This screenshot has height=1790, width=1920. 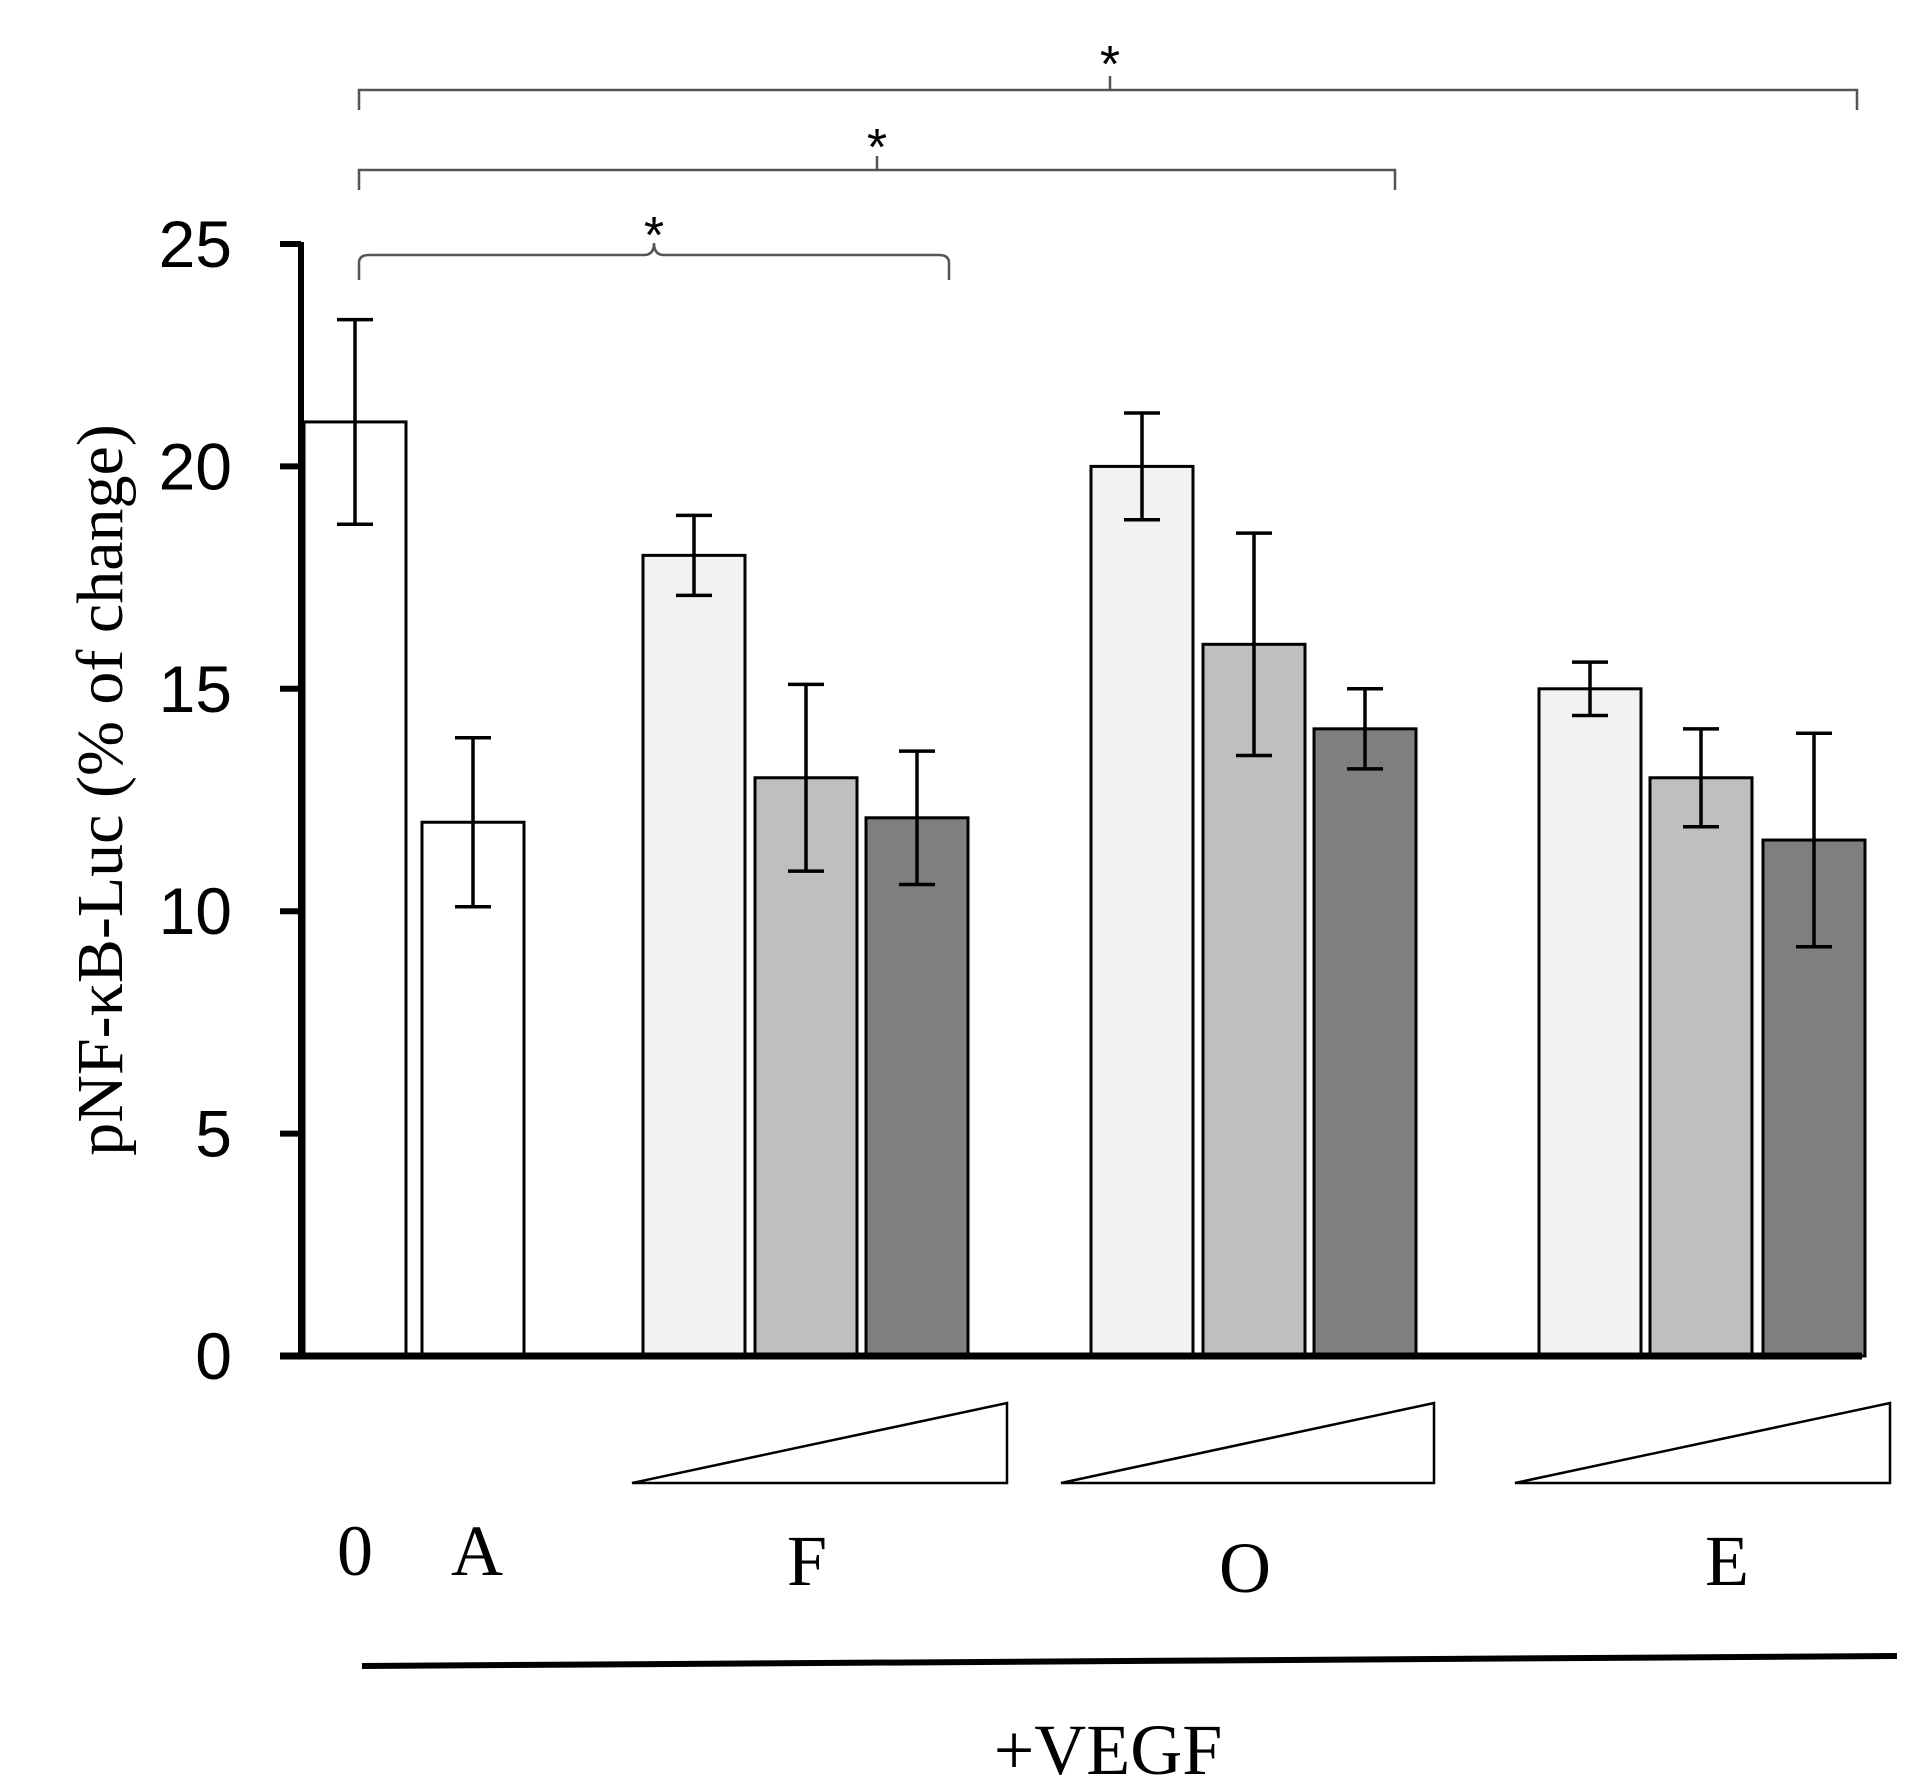 What do you see at coordinates (477, 1551) in the screenshot?
I see `group-label-A: A` at bounding box center [477, 1551].